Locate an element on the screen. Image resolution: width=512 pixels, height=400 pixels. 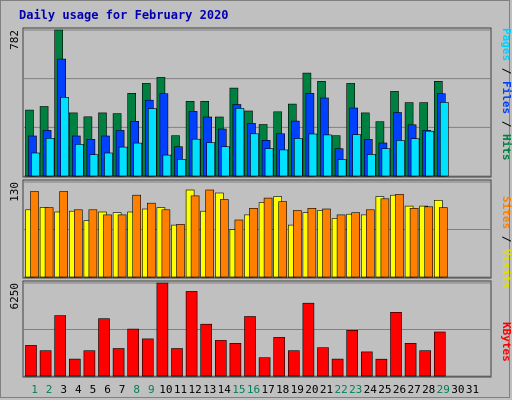
top-legend: Pages / Files / Hits is located at coordinates (506, 94).